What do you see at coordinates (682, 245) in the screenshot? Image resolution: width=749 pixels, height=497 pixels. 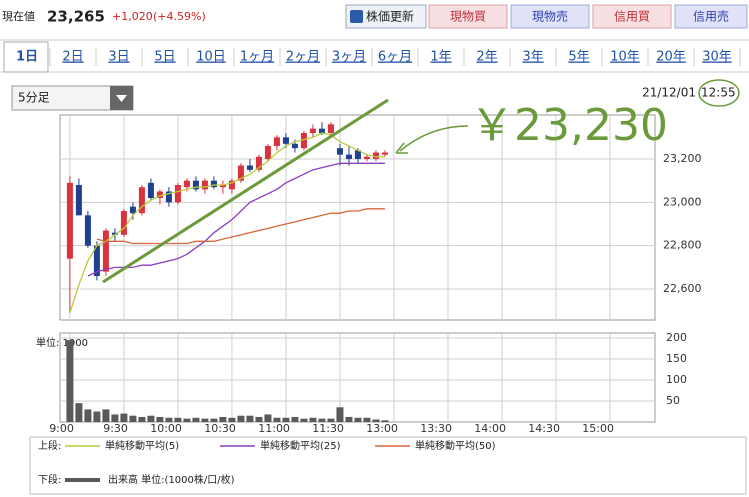 I see `y-tick-label: 22,800` at bounding box center [682, 245].